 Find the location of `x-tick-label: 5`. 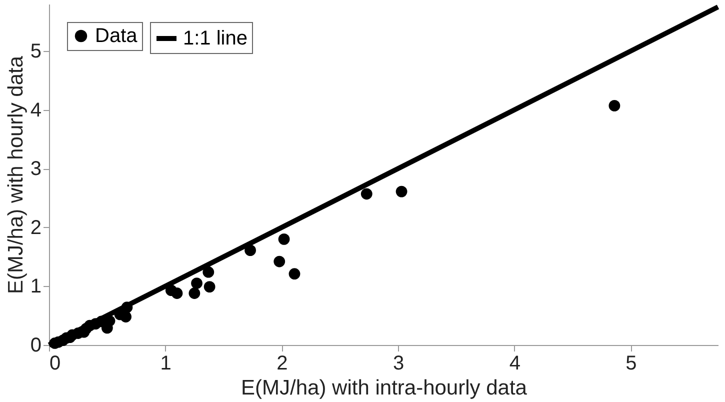

x-tick-label: 5 is located at coordinates (631, 363).